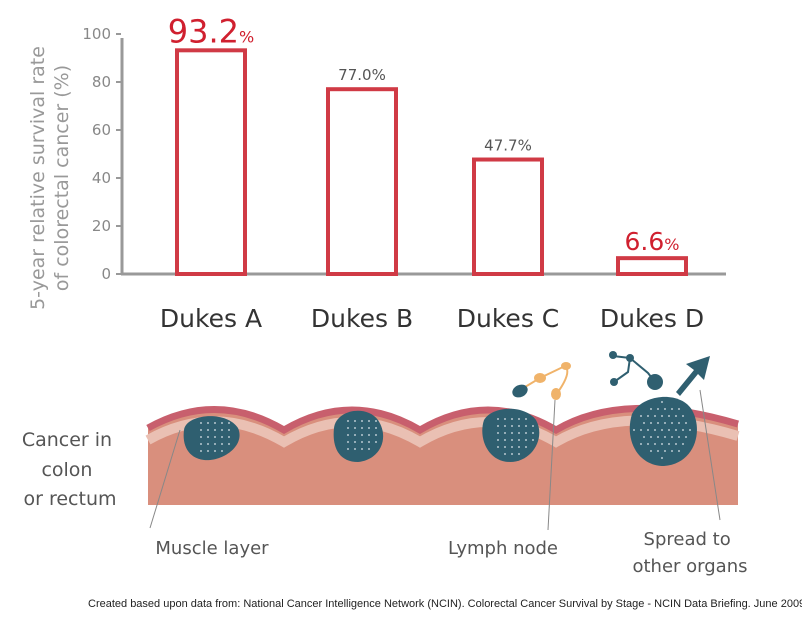  I want to click on side-label: Cancer in colon or rectum, so click(70, 469).